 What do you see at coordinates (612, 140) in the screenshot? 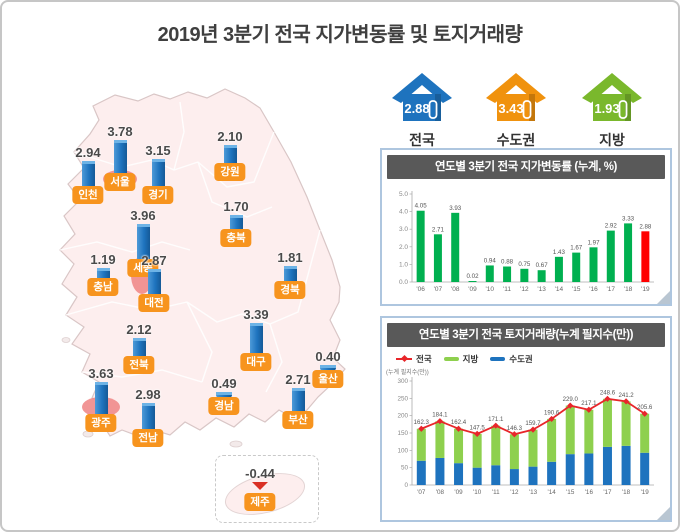
I see `summary-label-regional: 지방` at bounding box center [612, 140].